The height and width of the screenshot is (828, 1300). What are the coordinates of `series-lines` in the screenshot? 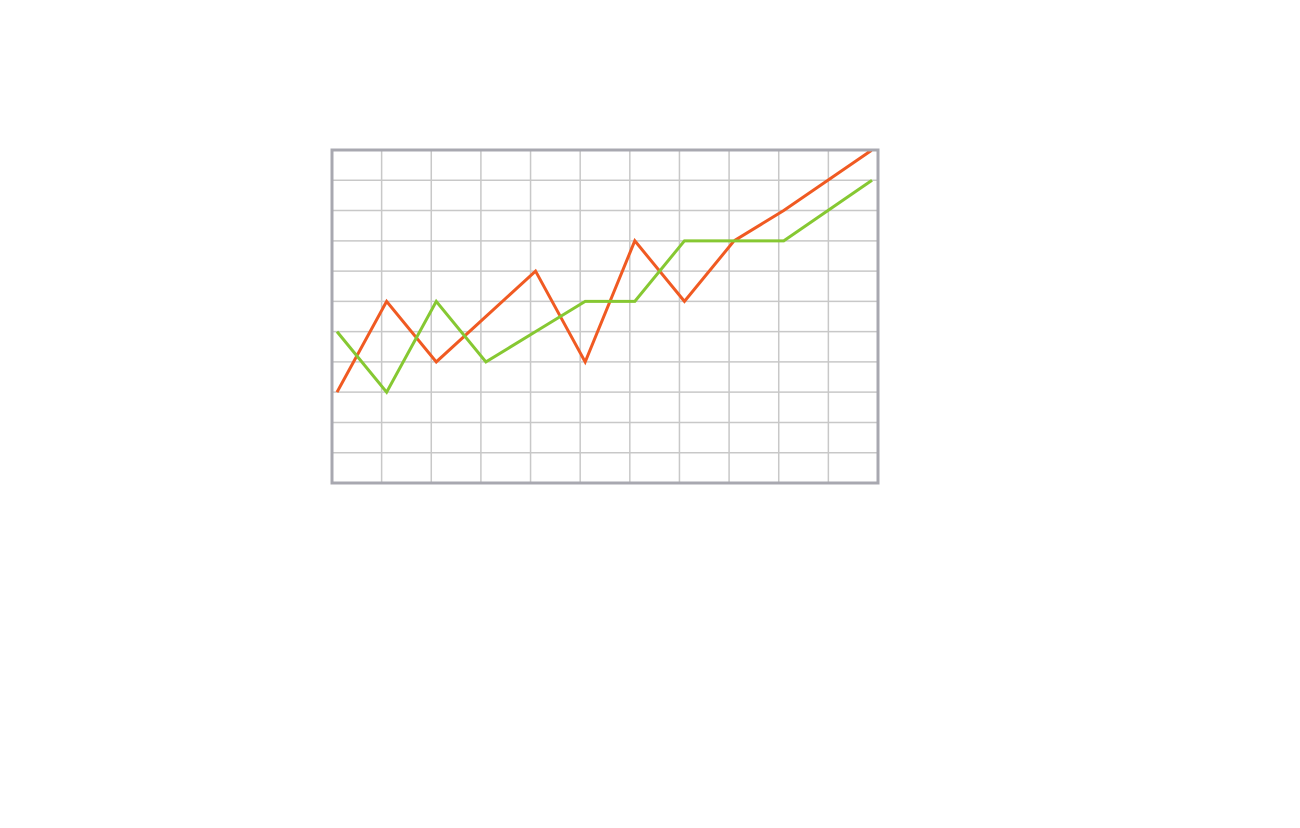 It's located at (604, 271).